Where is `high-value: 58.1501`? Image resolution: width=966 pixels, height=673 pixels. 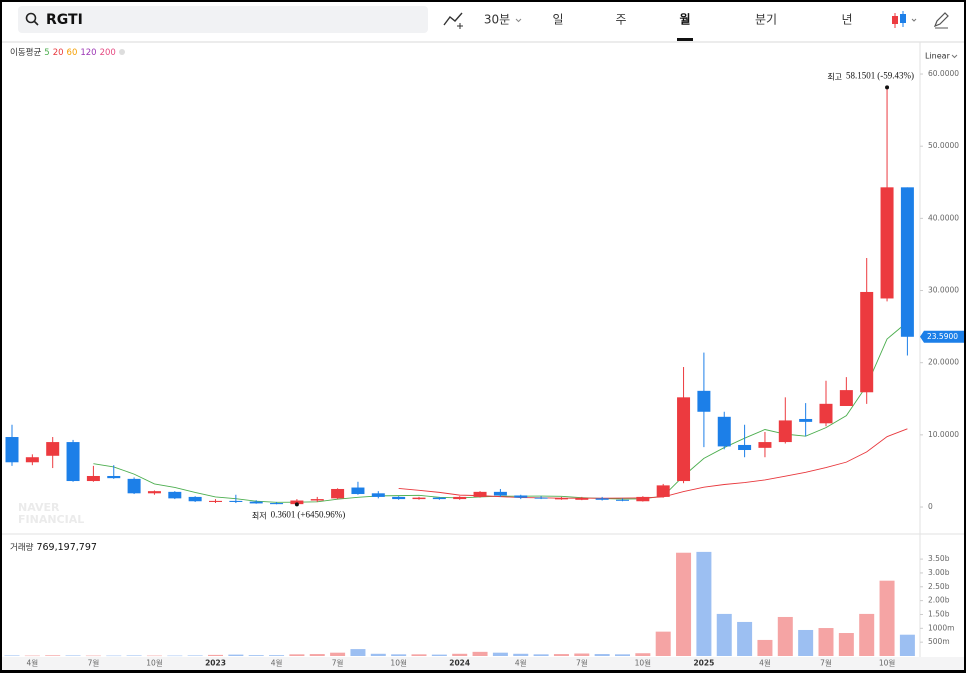 high-value: 58.1501 is located at coordinates (860, 75).